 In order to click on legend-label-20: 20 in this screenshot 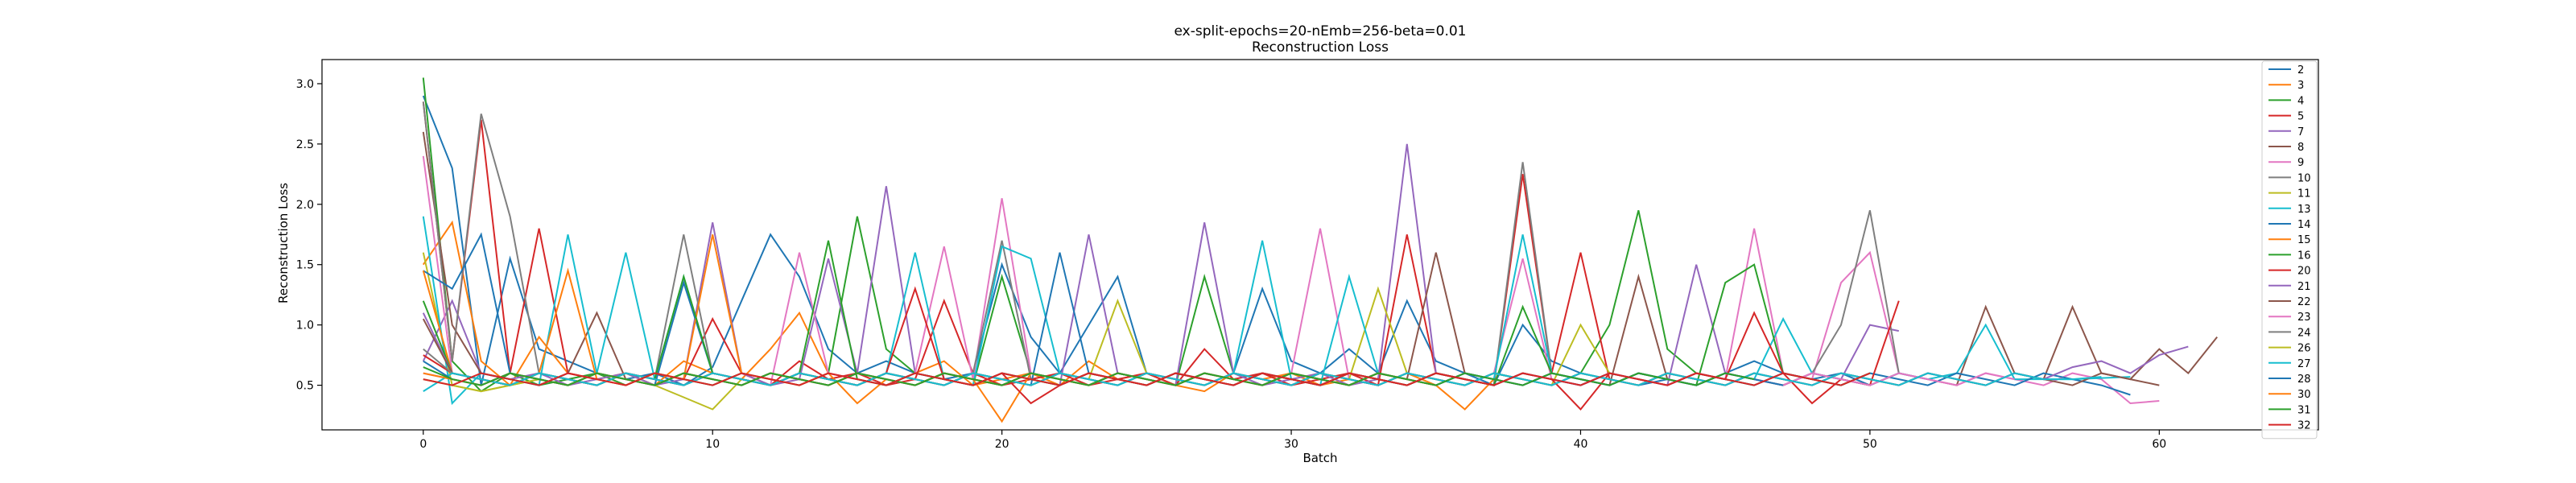, I will do `click(2304, 272)`.